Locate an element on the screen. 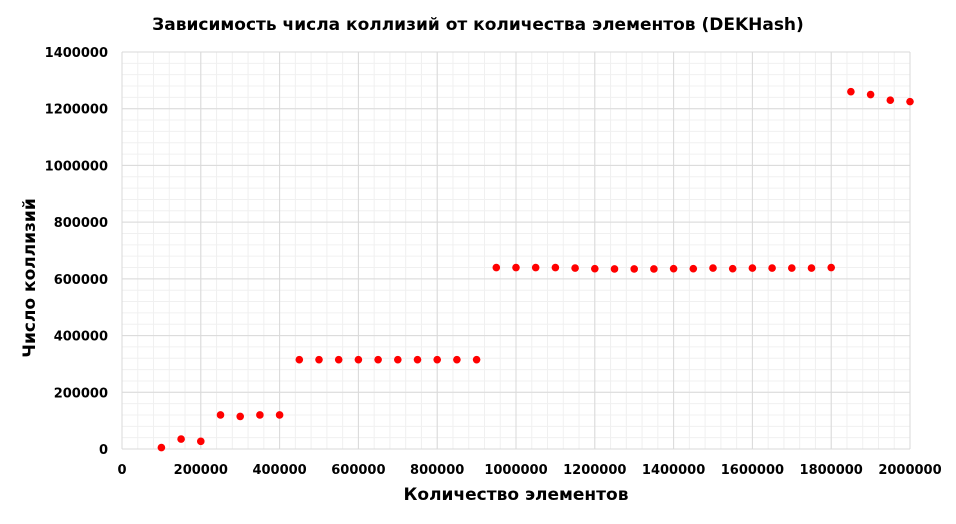  x-tick-label: 1000000 is located at coordinates (515, 470).